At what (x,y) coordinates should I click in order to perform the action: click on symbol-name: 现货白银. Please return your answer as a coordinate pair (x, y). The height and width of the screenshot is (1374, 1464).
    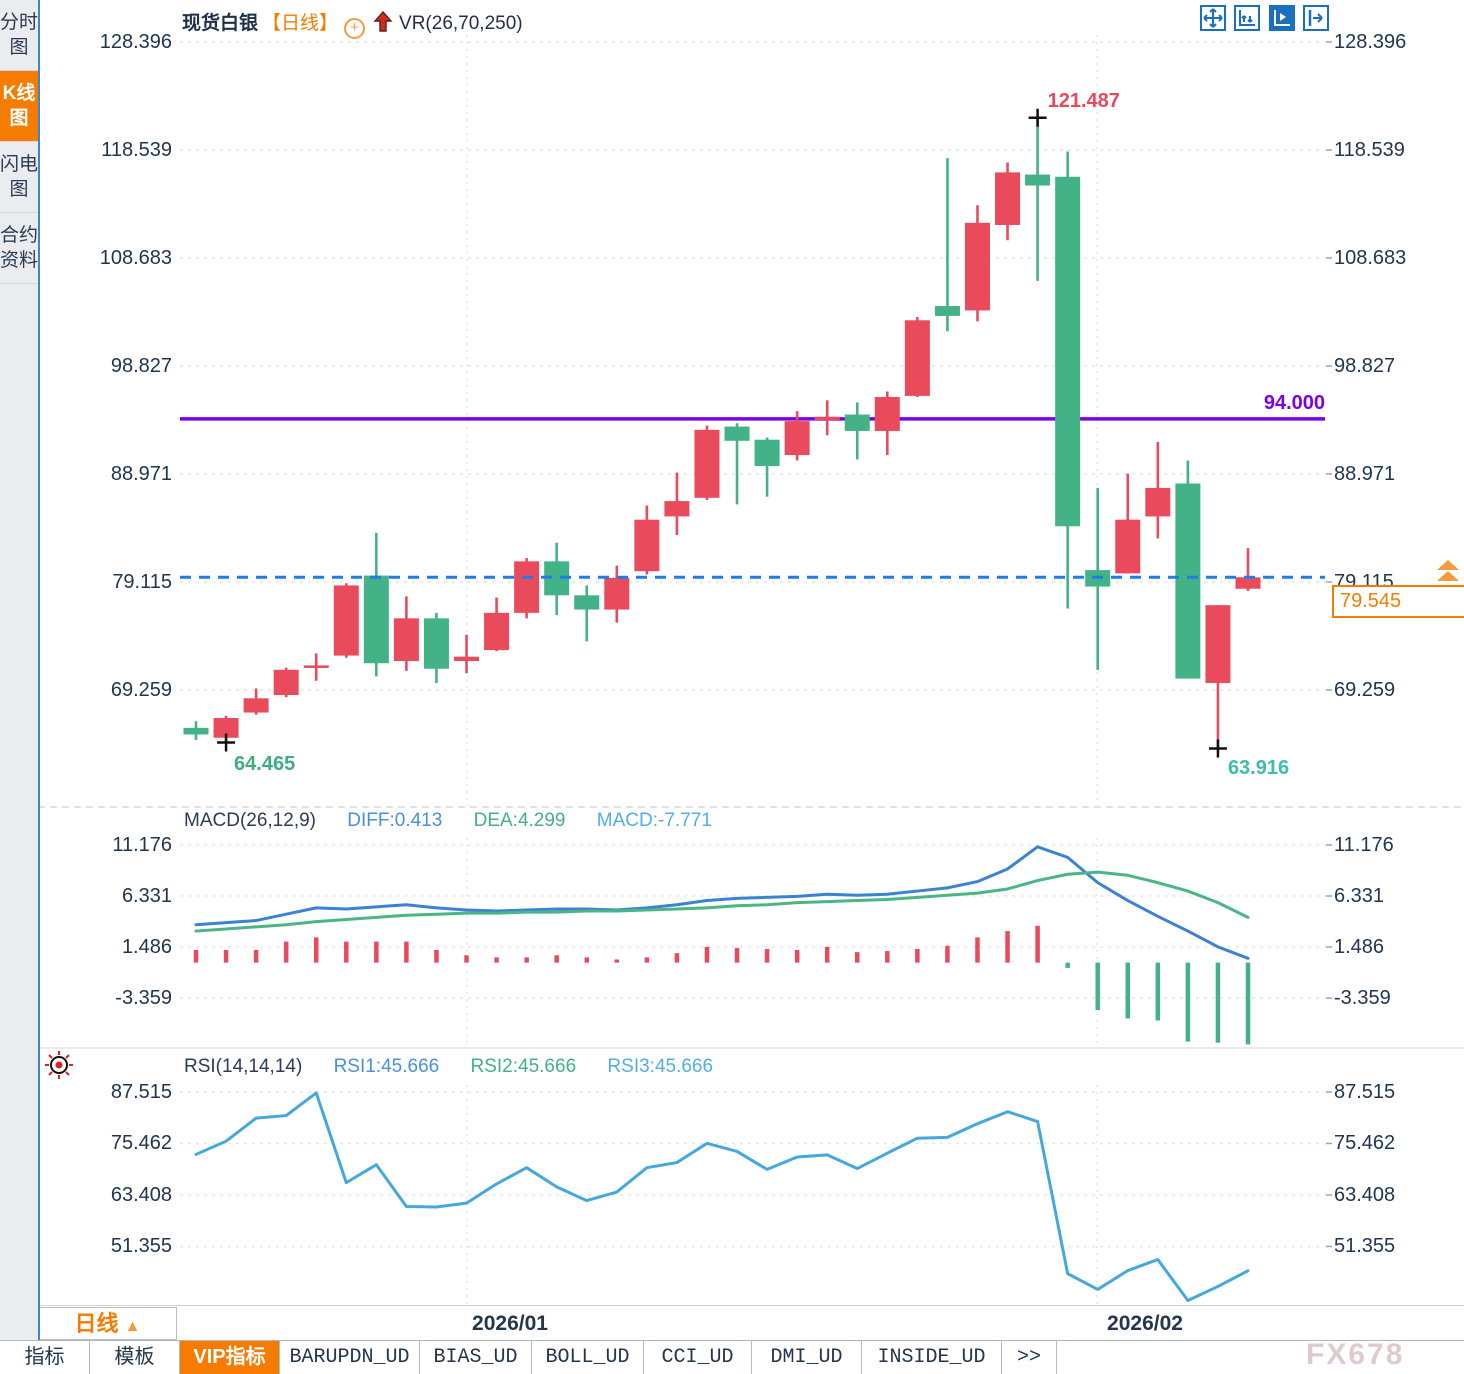
    Looking at the image, I should click on (220, 23).